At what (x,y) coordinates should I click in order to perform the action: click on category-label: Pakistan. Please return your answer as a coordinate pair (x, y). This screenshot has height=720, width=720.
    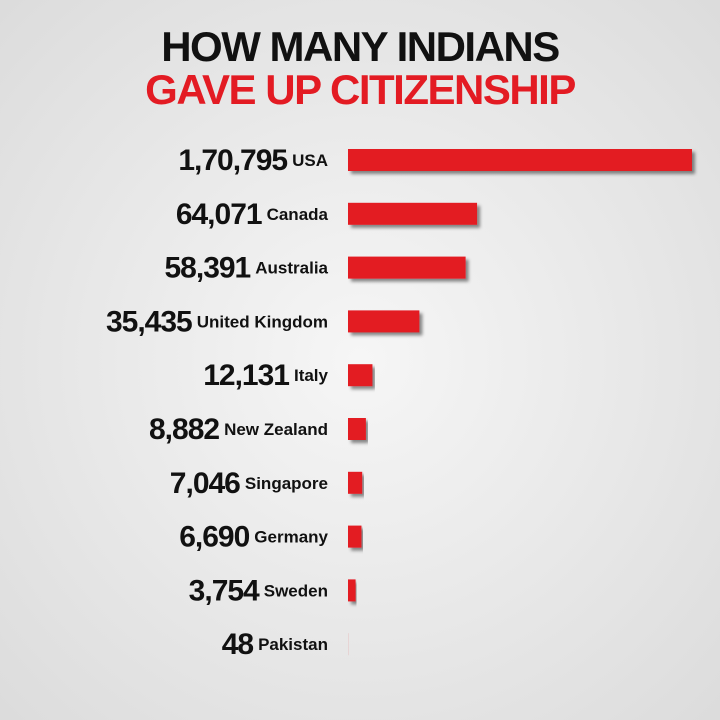
    Looking at the image, I should click on (293, 645).